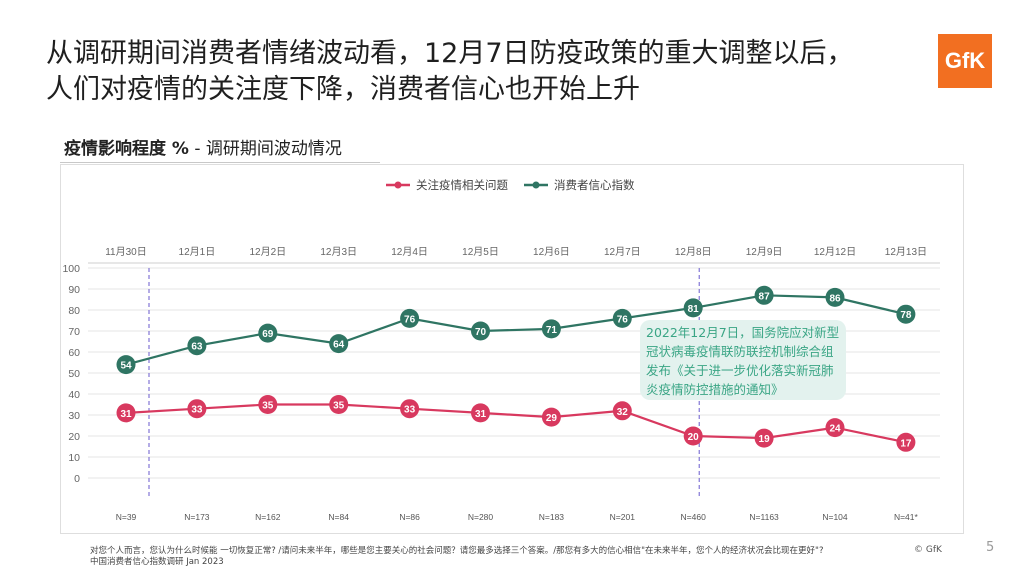  What do you see at coordinates (835, 252) in the screenshot?
I see `x-category-label: 12月12日` at bounding box center [835, 252].